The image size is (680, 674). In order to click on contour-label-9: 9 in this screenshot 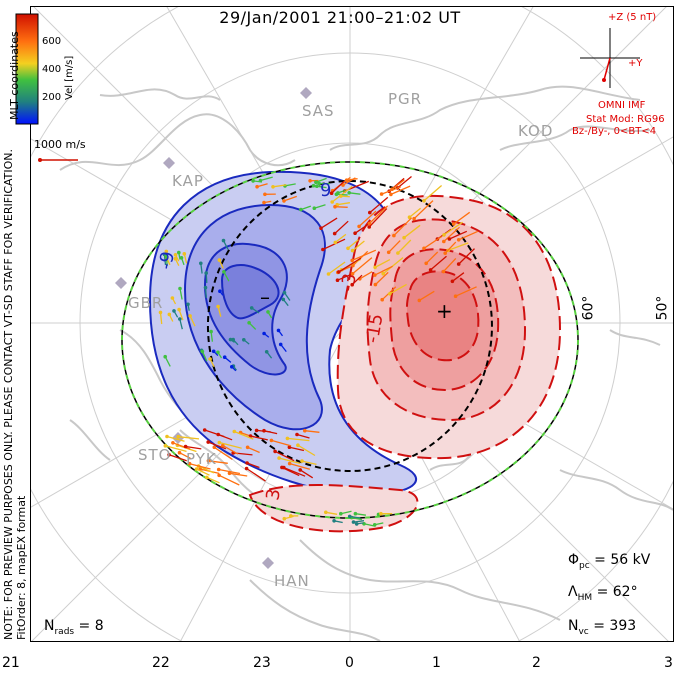, I will do `click(326, 190)`.